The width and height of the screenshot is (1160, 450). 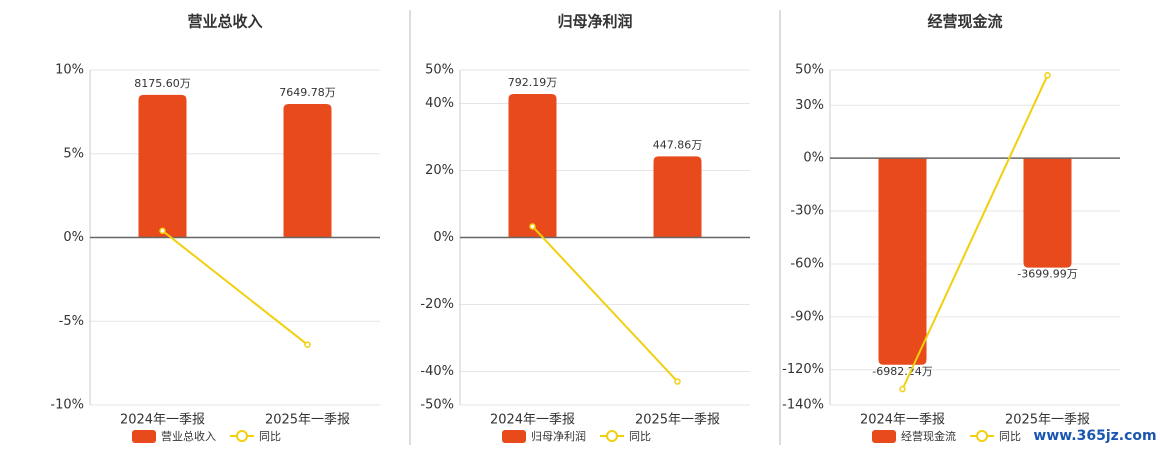 I want to click on y-tick-label: -90%, so click(x=807, y=316).